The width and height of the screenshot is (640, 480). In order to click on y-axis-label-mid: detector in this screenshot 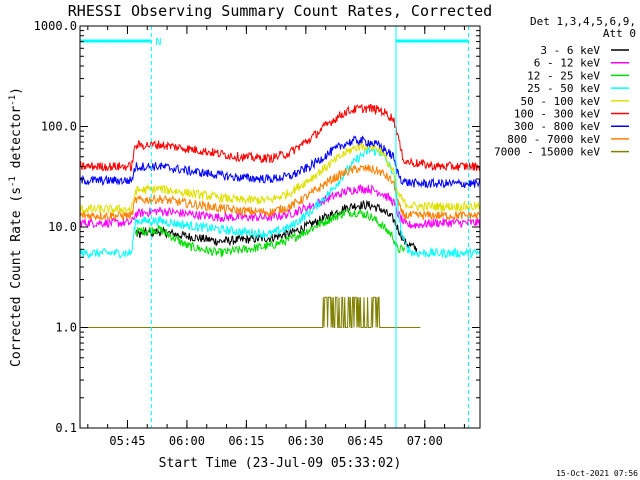, I will do `click(16, 141)`.